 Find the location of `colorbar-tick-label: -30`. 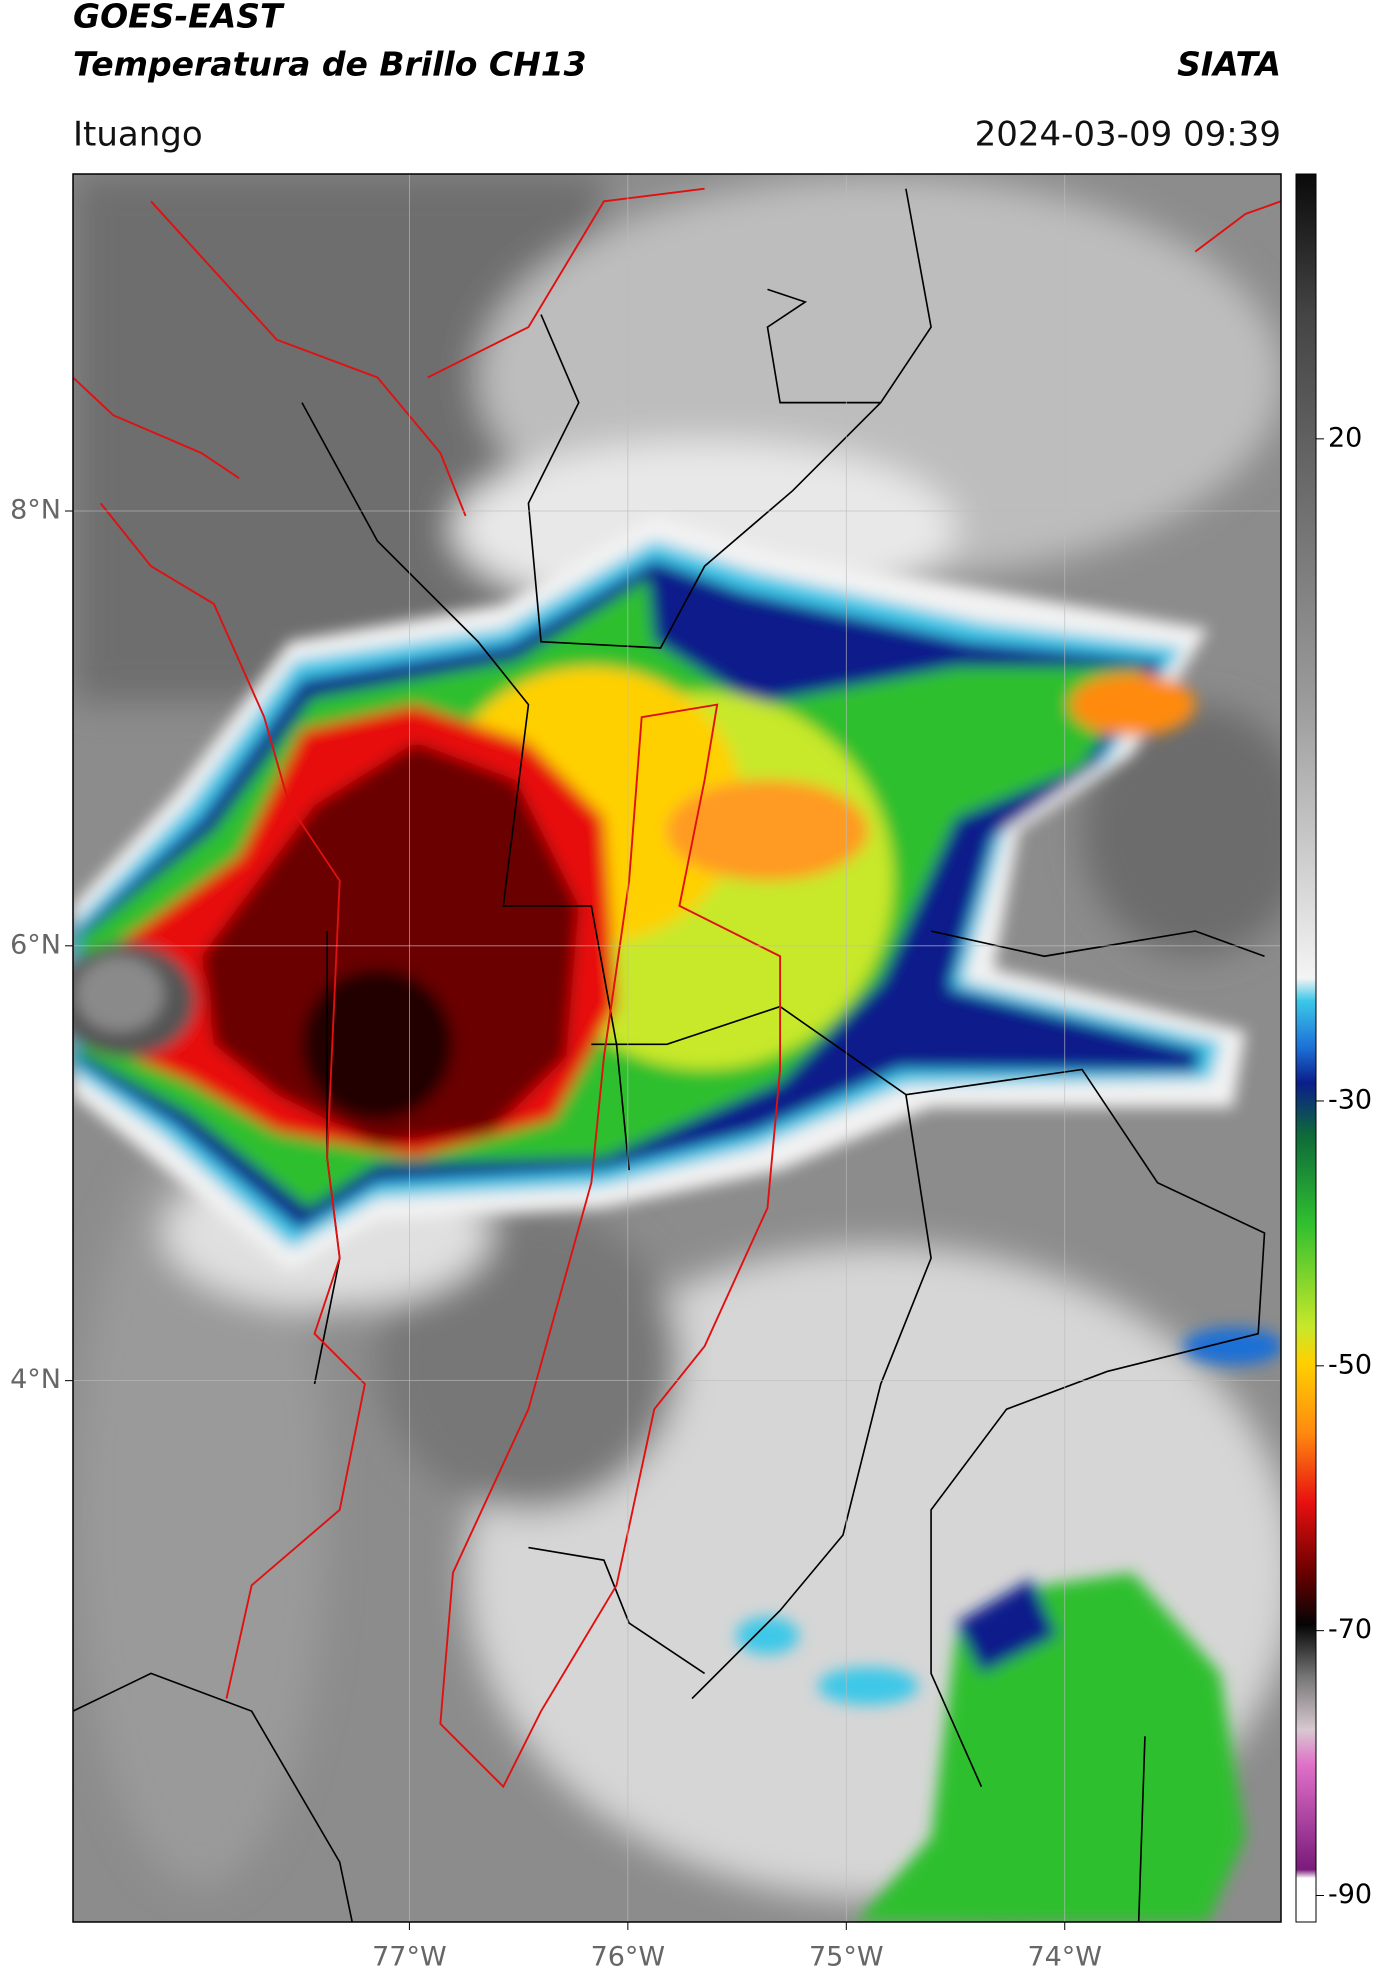

colorbar-tick-label: -30 is located at coordinates (1350, 1099).